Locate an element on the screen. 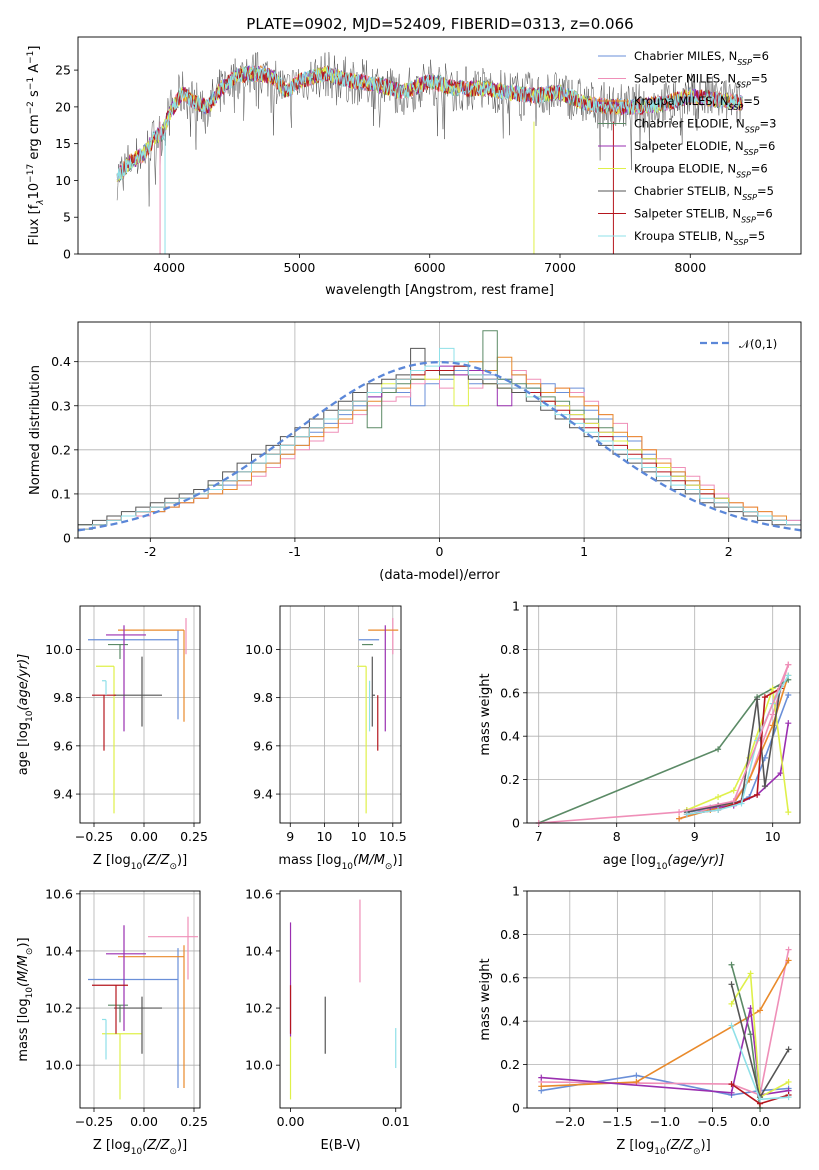  legend-label-main: Kroupa STELIB, N is located at coordinates (684, 236).